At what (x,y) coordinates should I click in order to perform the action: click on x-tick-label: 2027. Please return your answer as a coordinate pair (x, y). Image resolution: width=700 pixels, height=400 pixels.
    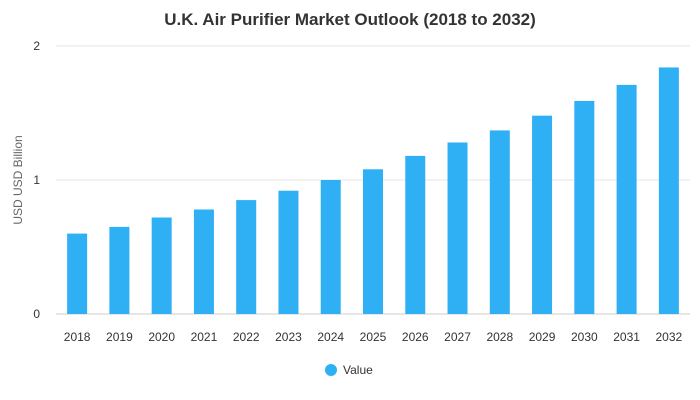
    Looking at the image, I should click on (457, 337).